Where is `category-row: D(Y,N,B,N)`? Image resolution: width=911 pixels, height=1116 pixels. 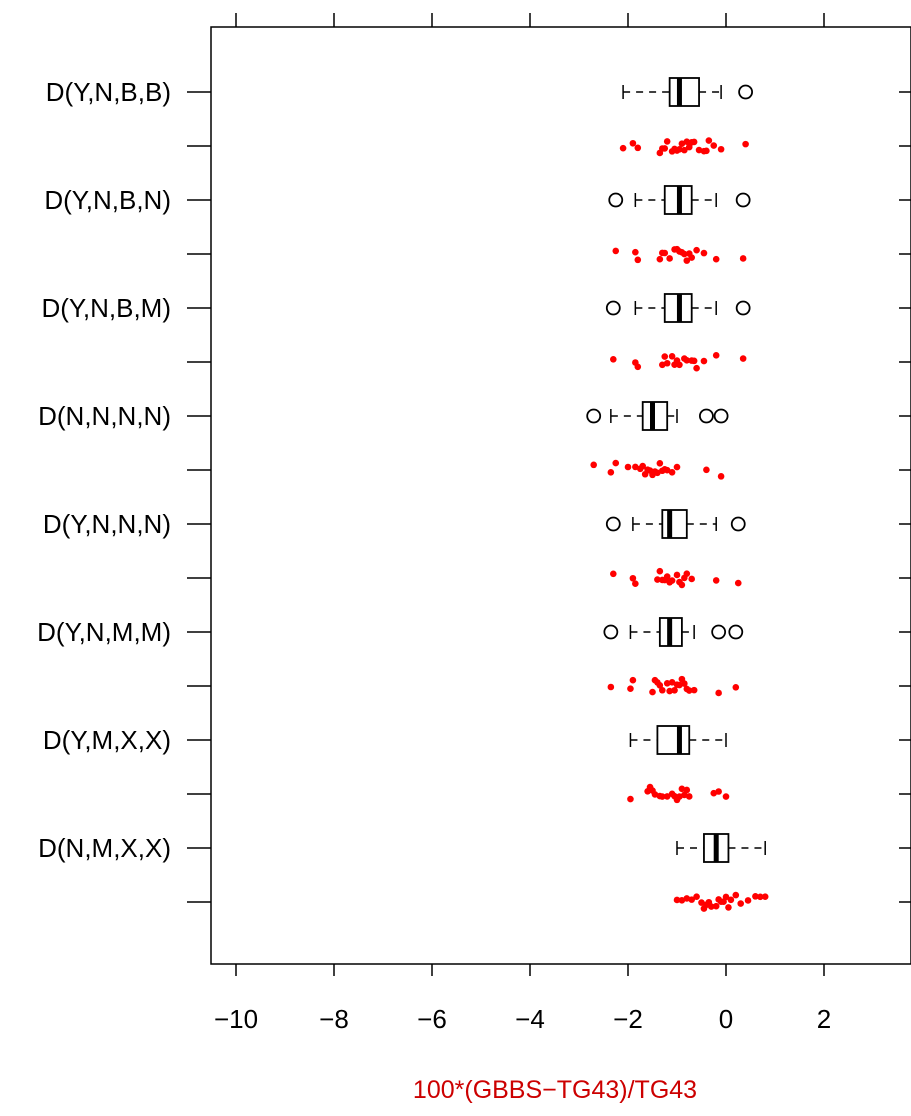
category-row: D(Y,N,B,N) is located at coordinates (477, 224).